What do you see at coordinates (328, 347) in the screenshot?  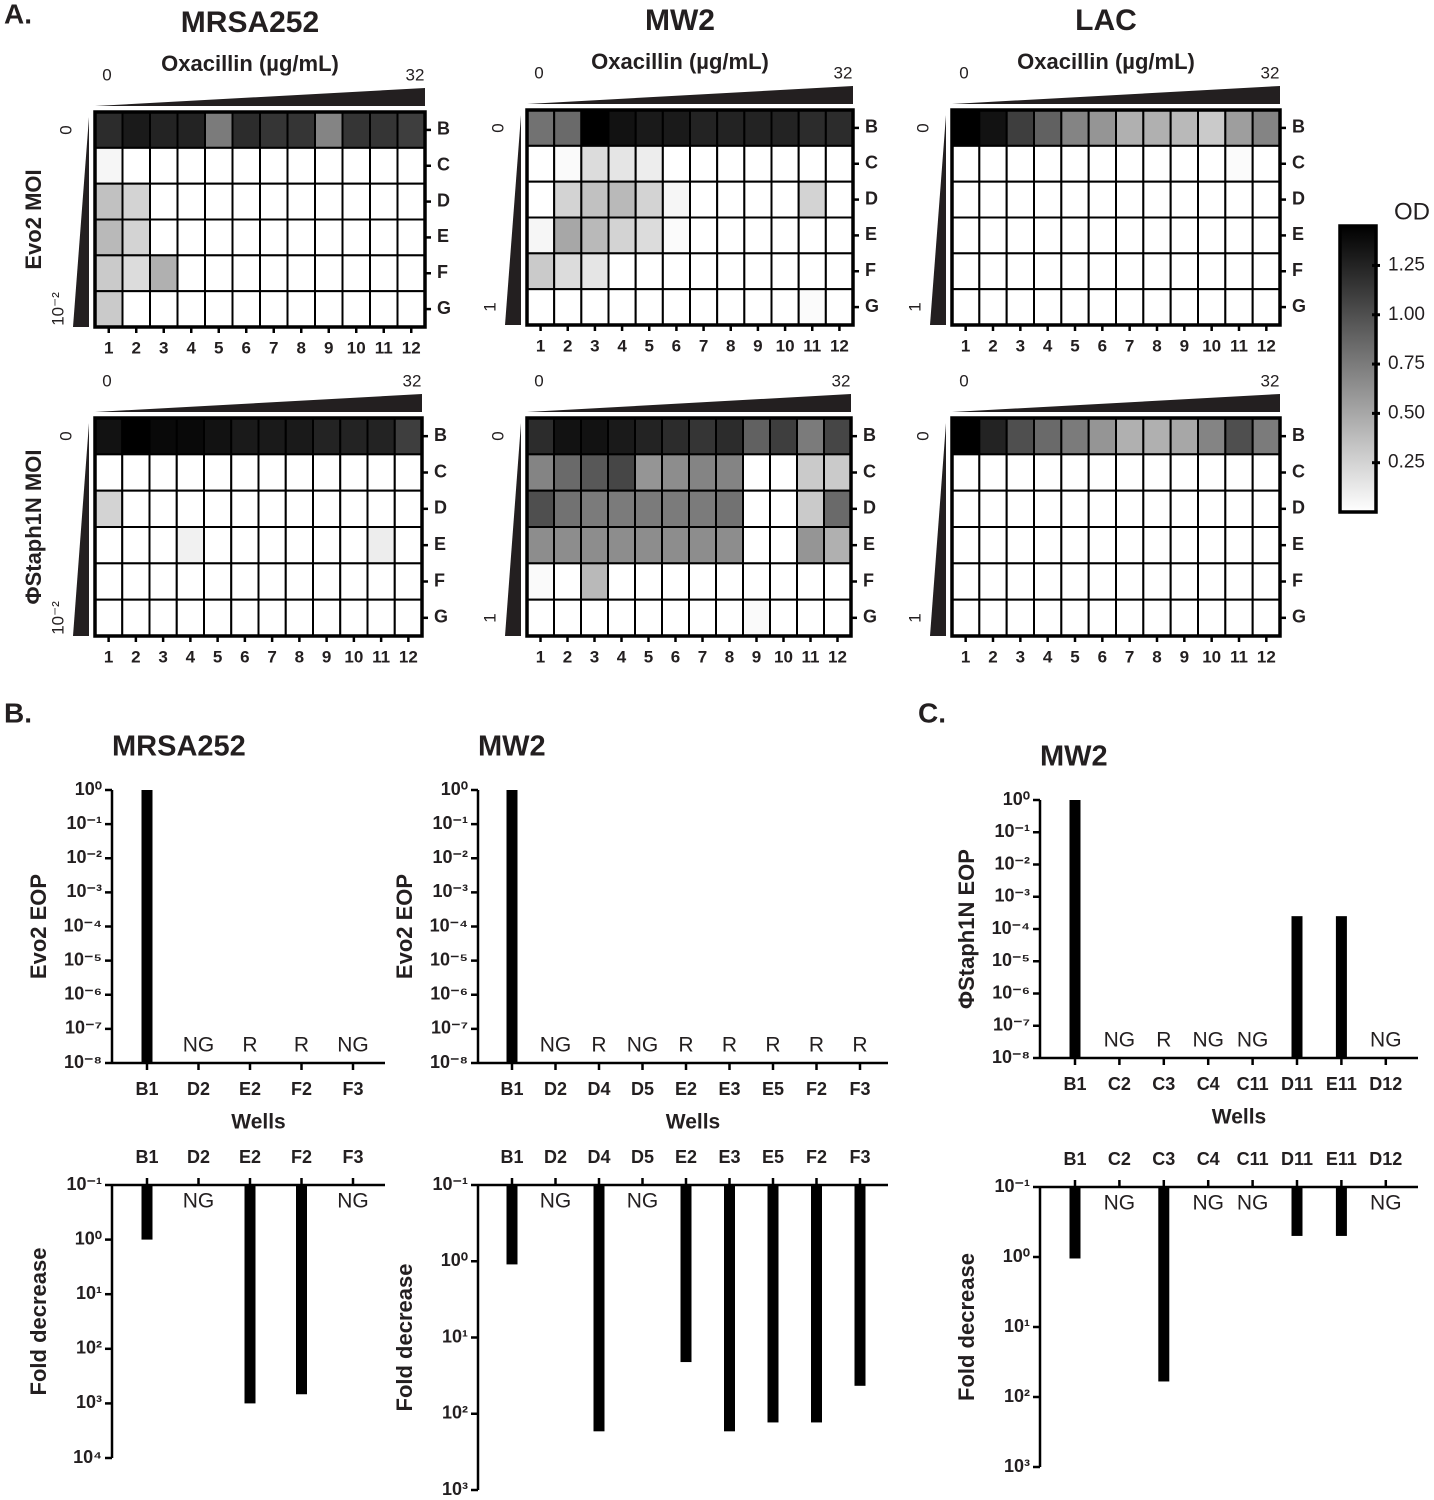 I see `column-label: 9` at bounding box center [328, 347].